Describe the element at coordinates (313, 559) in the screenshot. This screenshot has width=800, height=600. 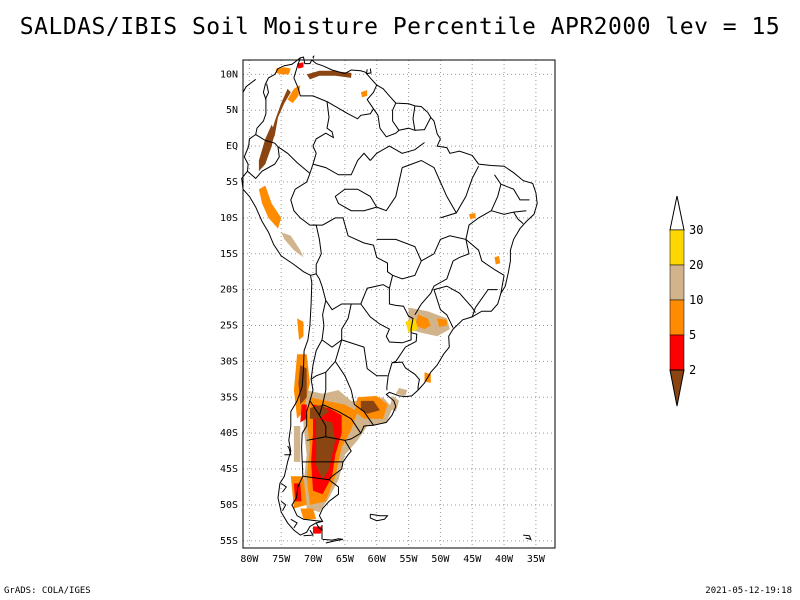
I see `lon-tick-label: 70W` at that location.